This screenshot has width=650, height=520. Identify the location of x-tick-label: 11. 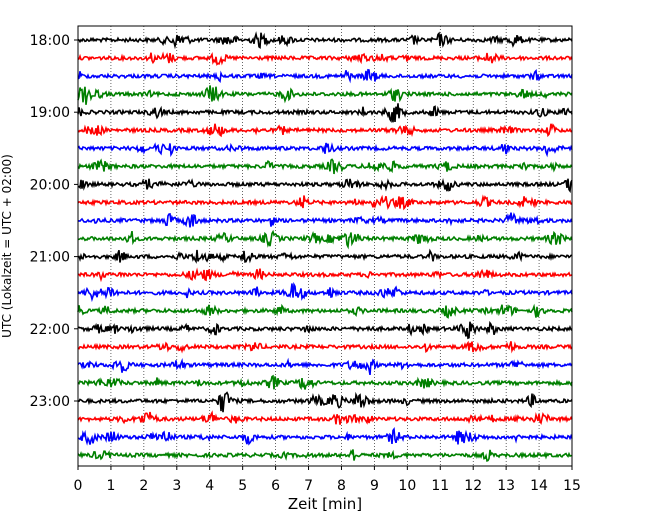
(440, 486).